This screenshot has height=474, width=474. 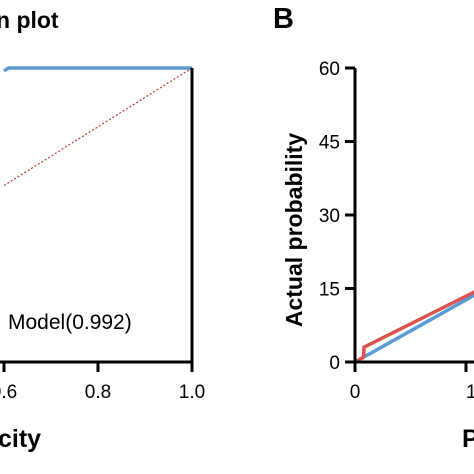 I want to click on right-x-tick-label: 0, so click(x=355, y=392).